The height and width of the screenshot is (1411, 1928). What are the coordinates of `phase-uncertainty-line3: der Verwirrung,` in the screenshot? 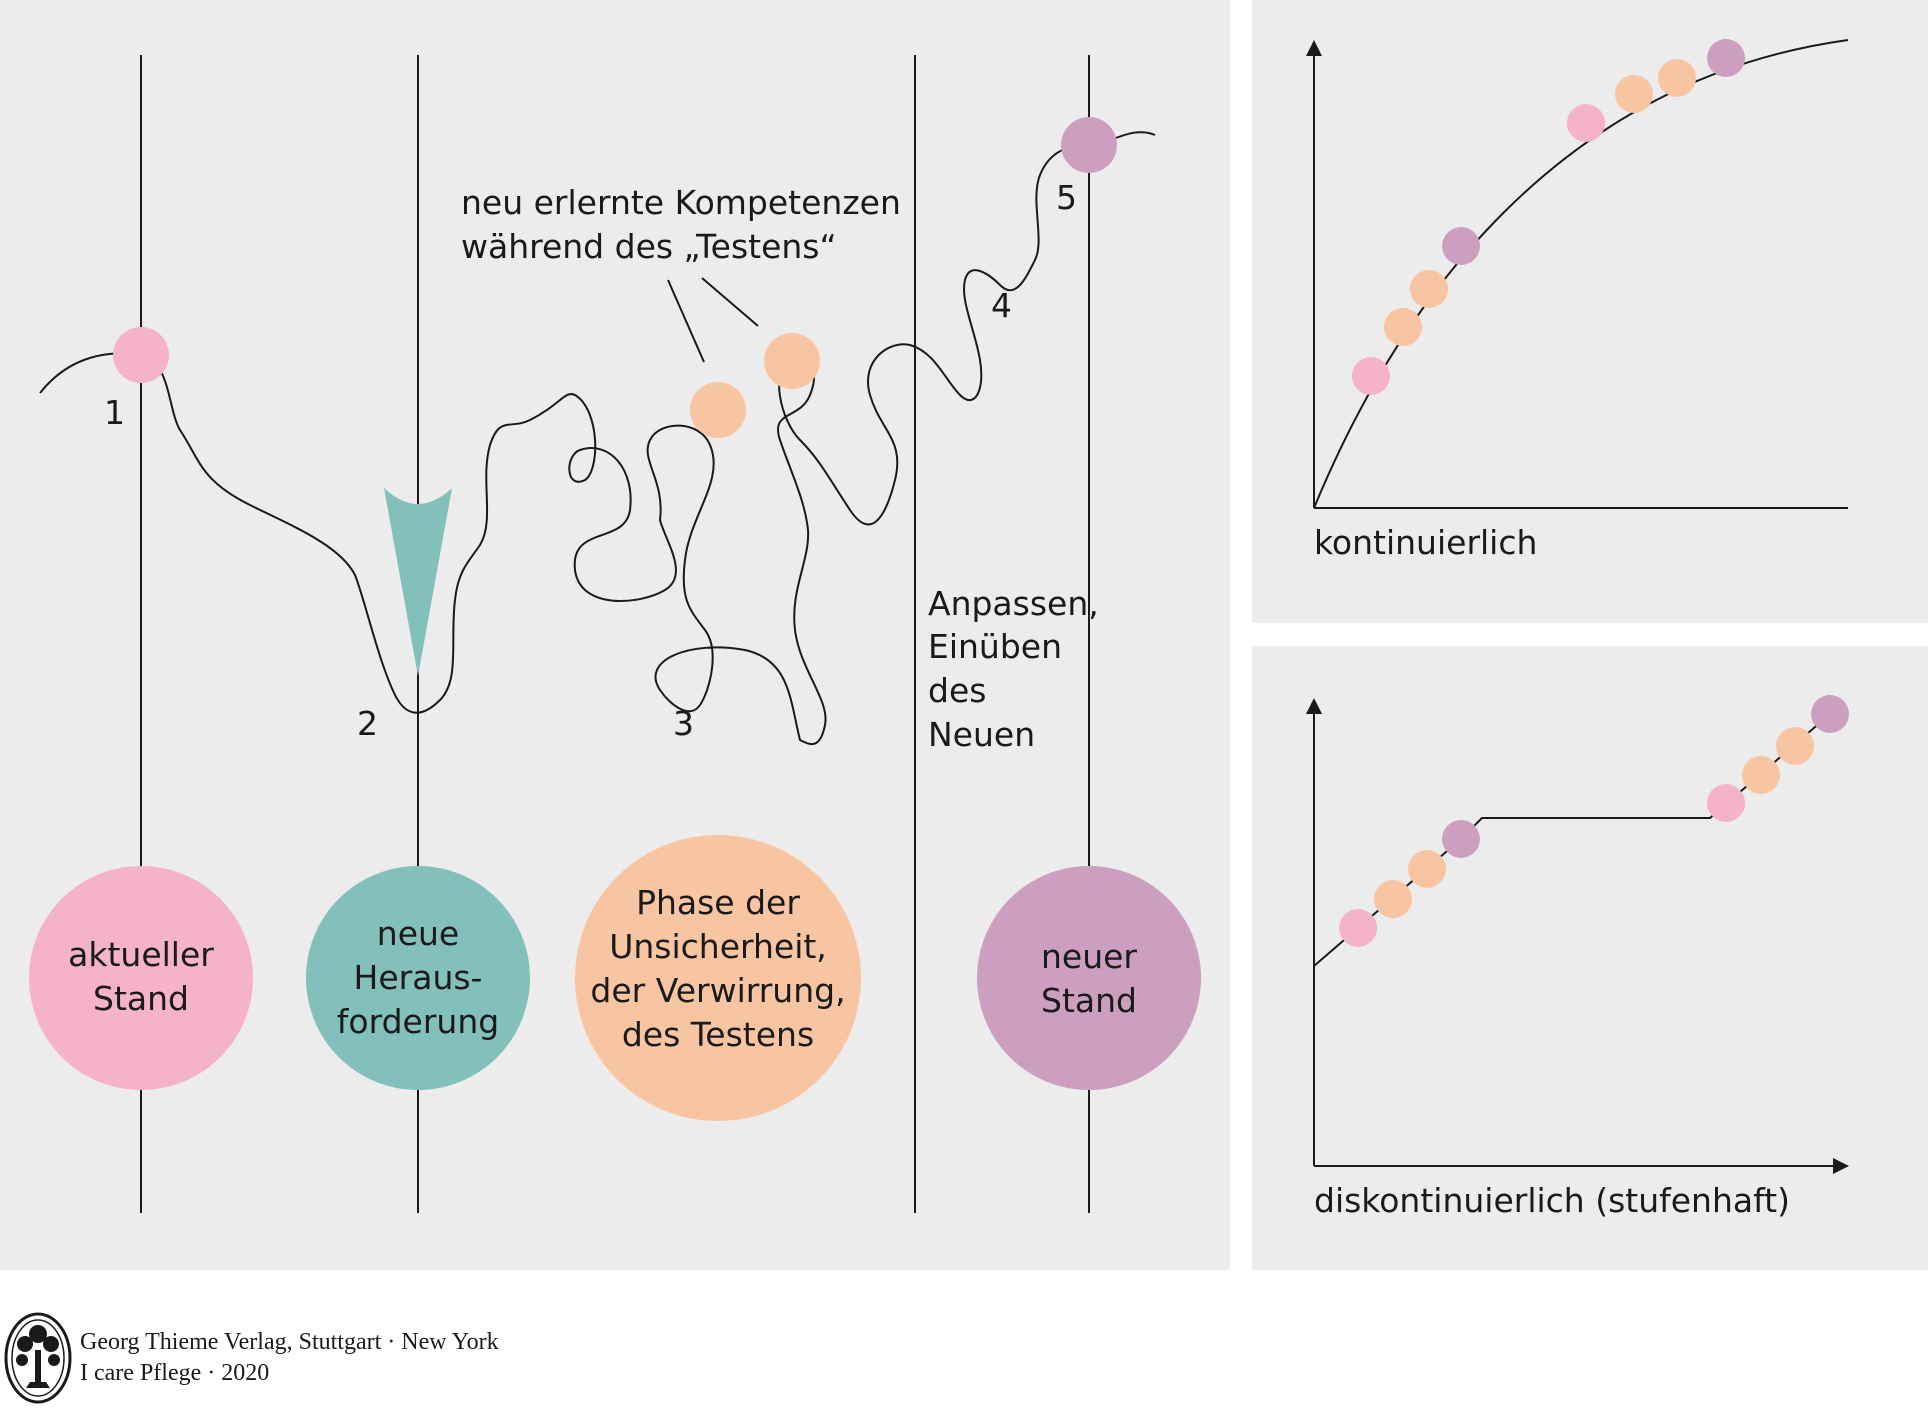 It's located at (717, 990).